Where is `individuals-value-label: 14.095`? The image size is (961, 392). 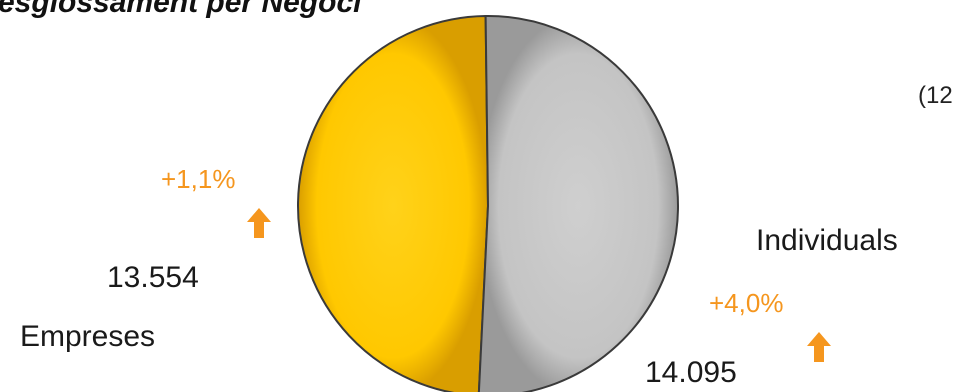 individuals-value-label: 14.095 is located at coordinates (691, 372).